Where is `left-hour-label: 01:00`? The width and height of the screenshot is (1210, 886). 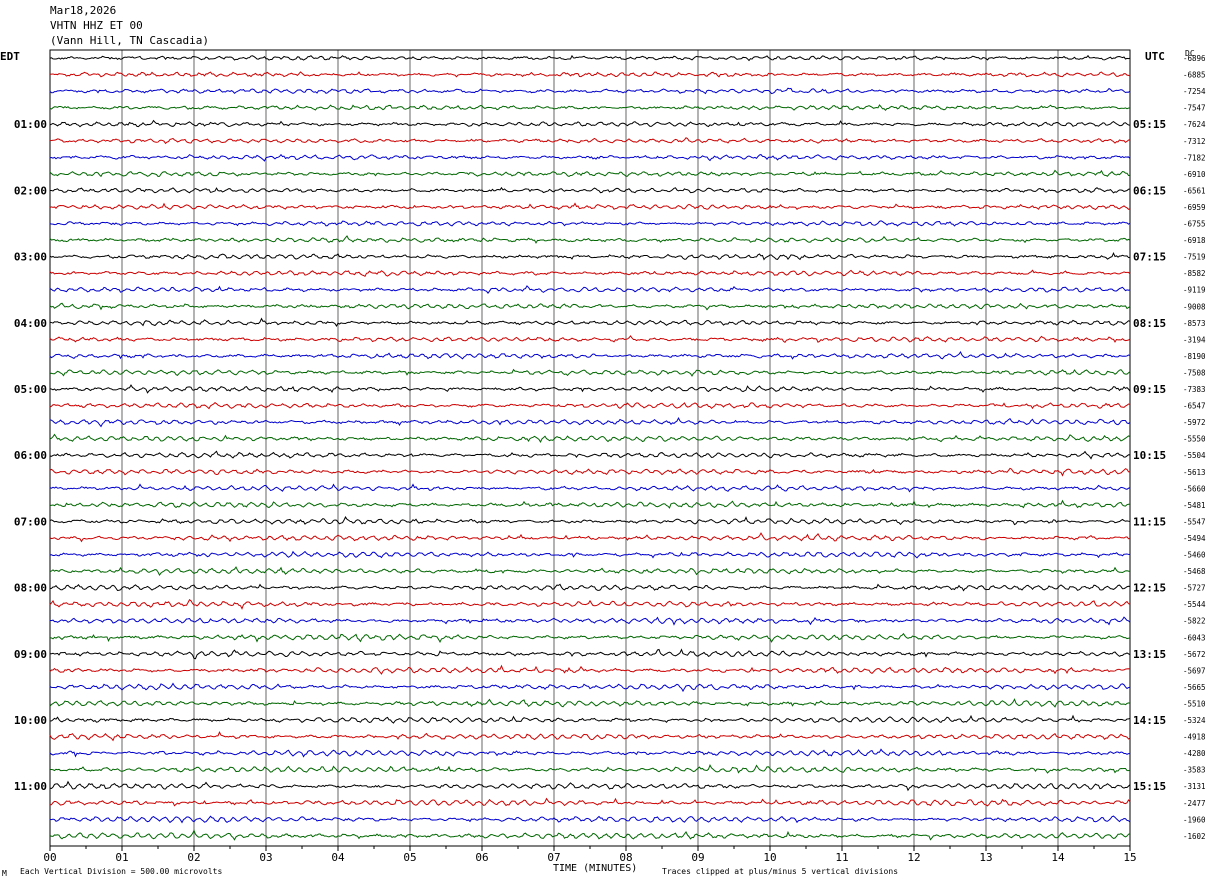
left-hour-label: 01:00 is located at coordinates (30, 124).